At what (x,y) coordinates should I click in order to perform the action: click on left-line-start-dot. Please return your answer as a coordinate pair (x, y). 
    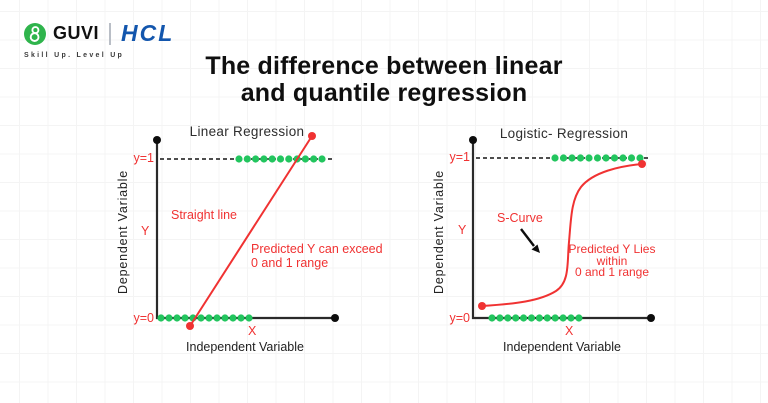
    Looking at the image, I should click on (190, 326).